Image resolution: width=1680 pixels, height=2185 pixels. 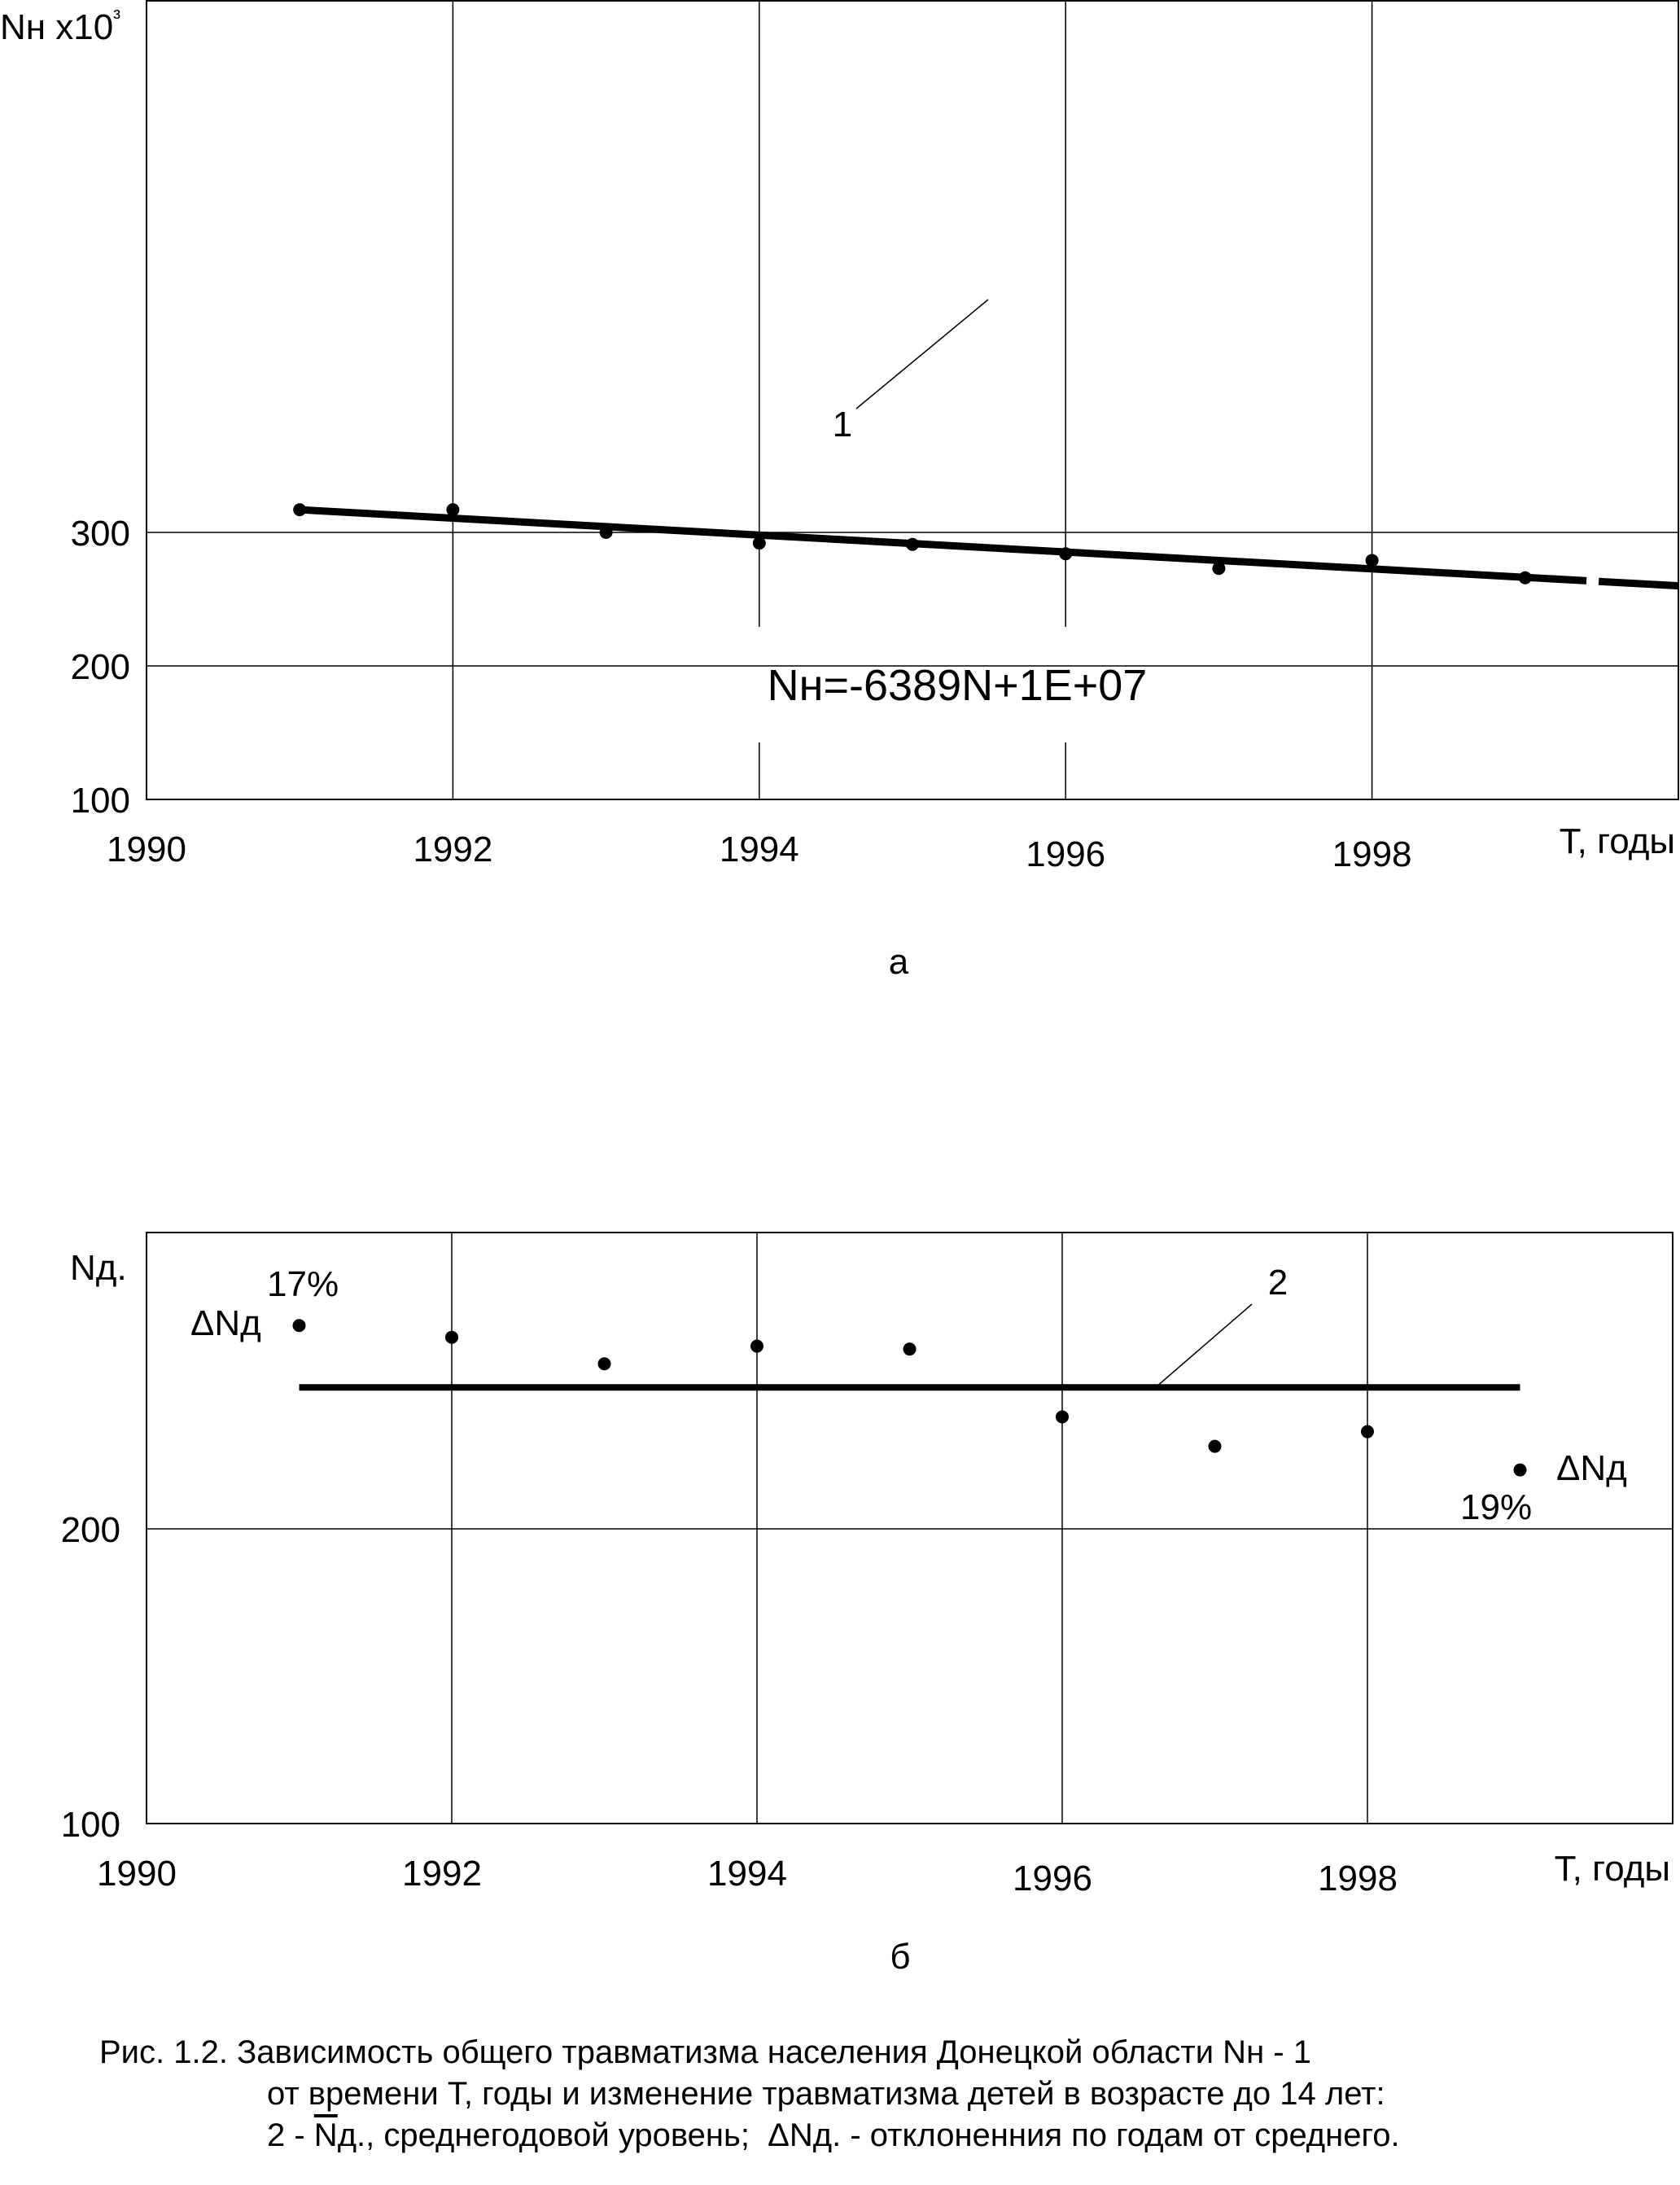 I want to click on trend-line-1-extension, so click(x=1638, y=583).